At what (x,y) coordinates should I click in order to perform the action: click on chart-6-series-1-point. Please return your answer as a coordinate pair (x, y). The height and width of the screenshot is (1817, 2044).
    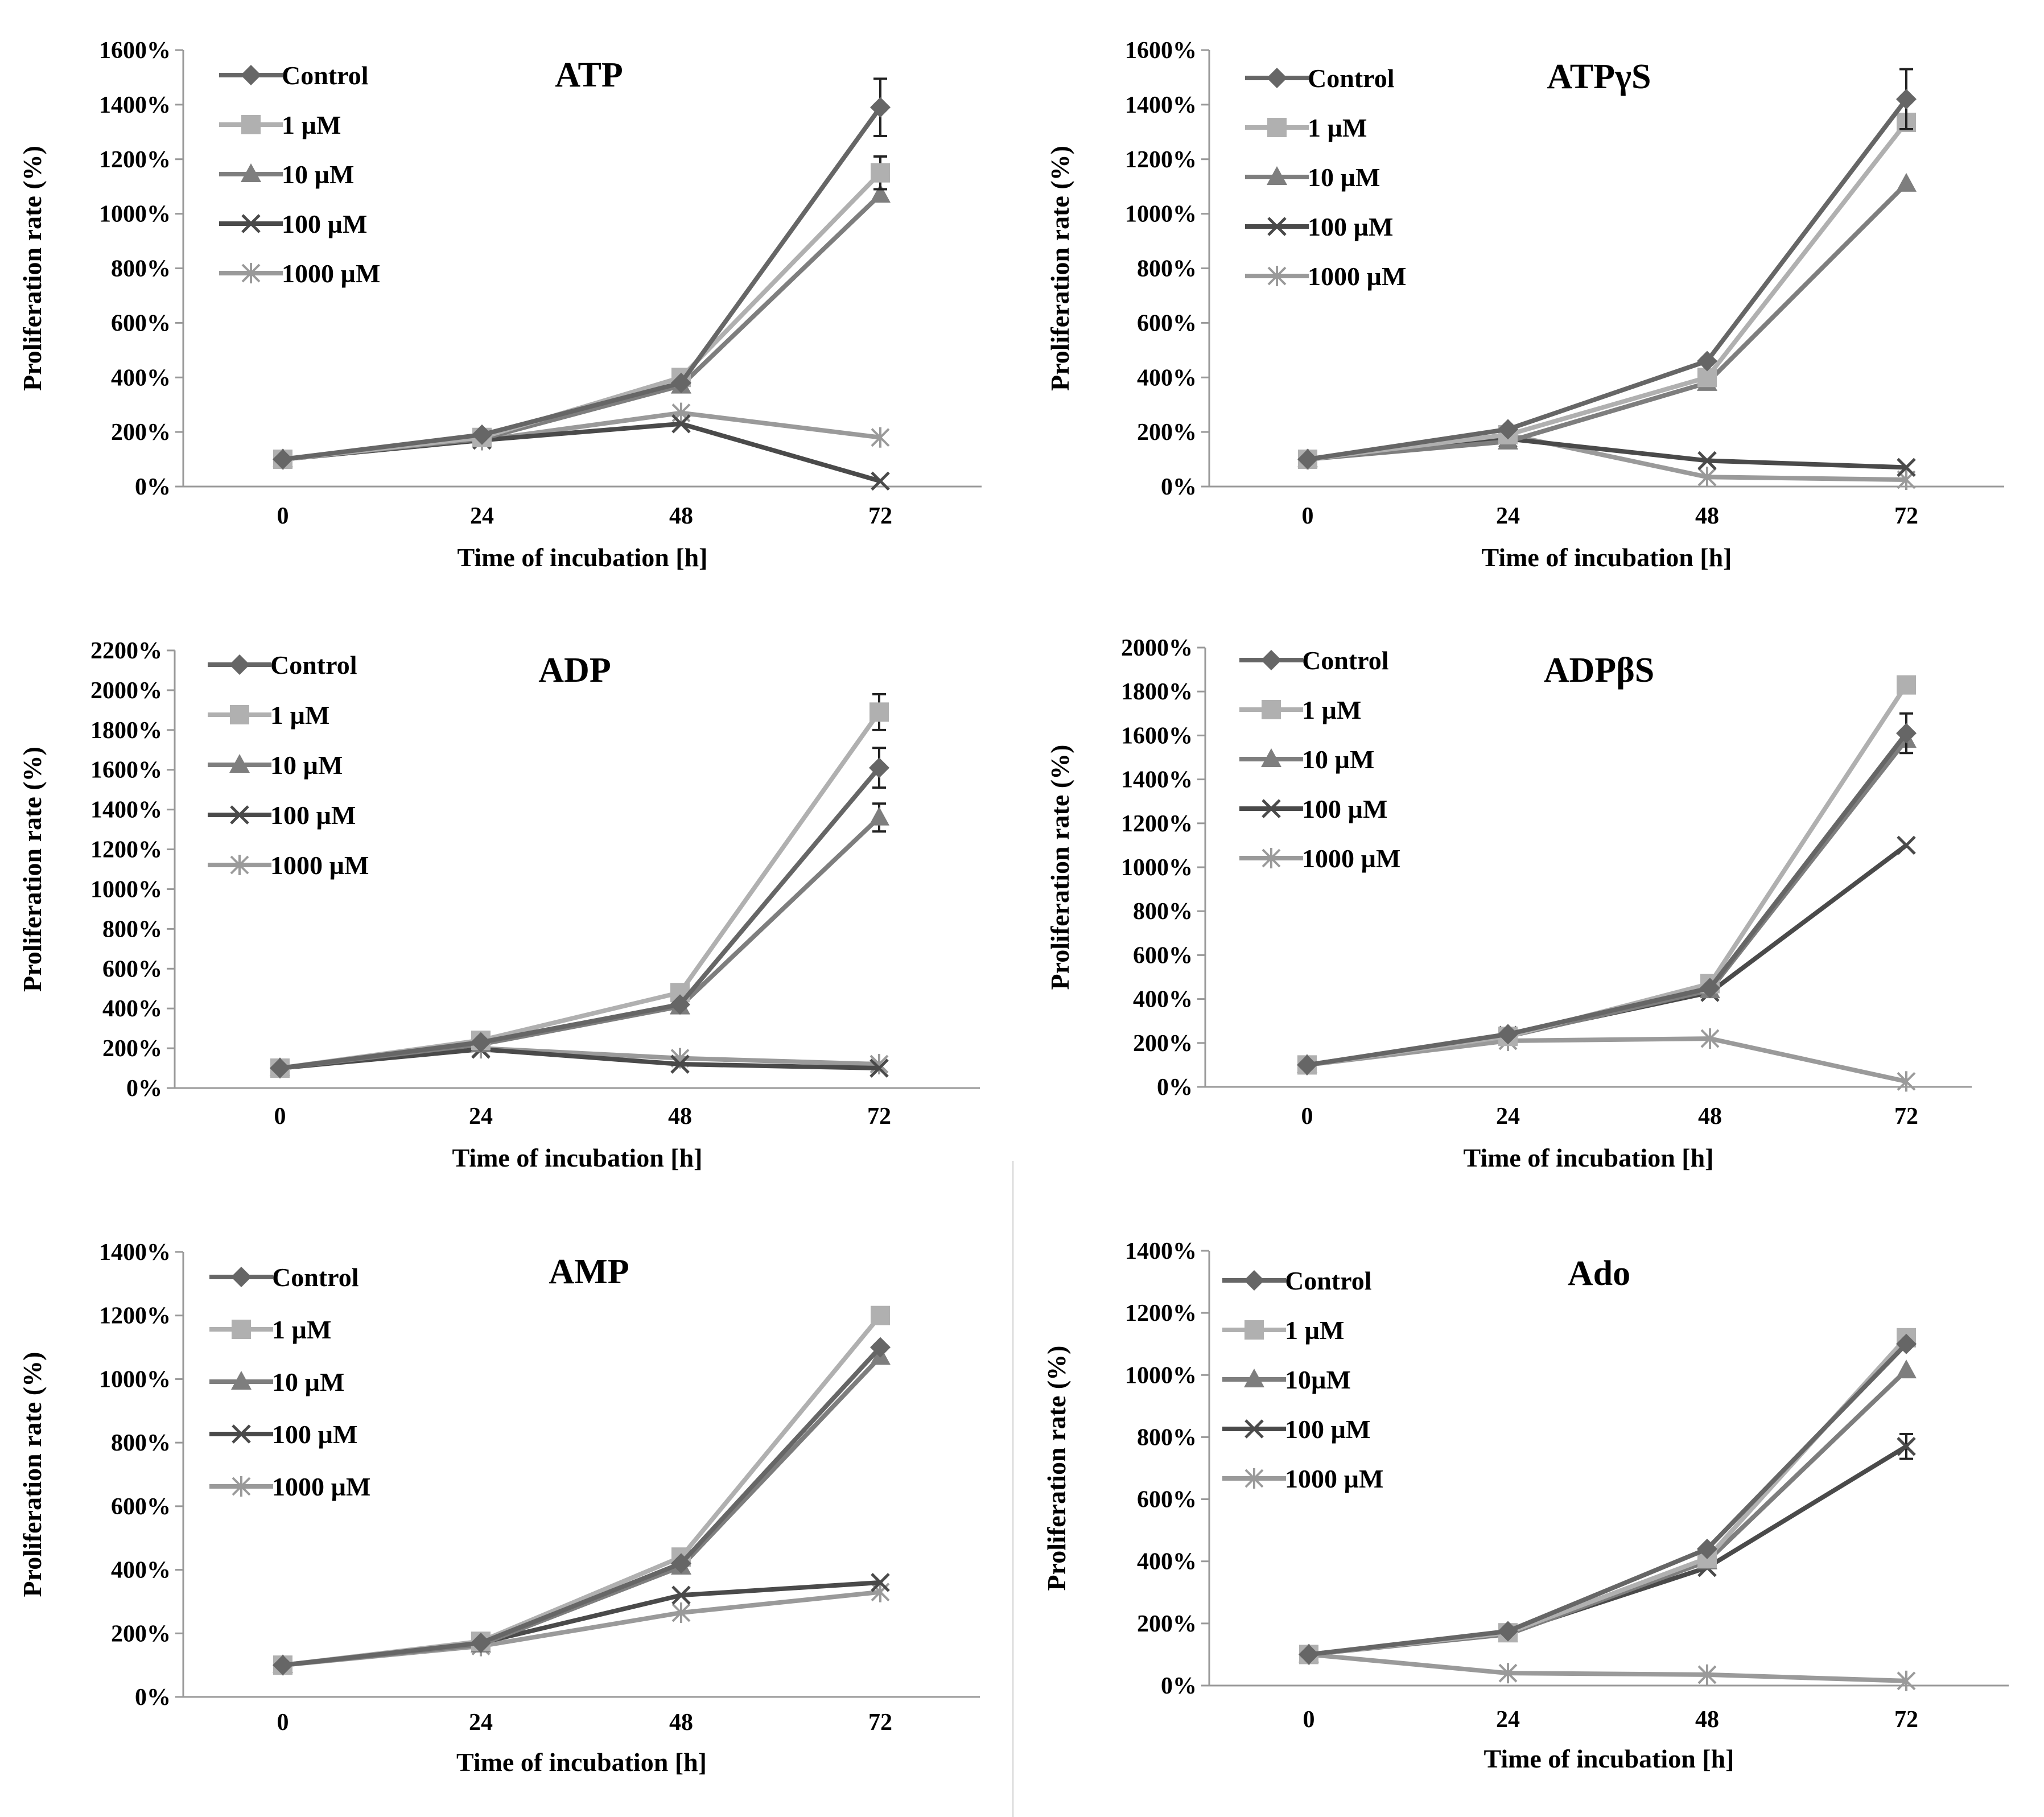
    Looking at the image, I should click on (1309, 1654).